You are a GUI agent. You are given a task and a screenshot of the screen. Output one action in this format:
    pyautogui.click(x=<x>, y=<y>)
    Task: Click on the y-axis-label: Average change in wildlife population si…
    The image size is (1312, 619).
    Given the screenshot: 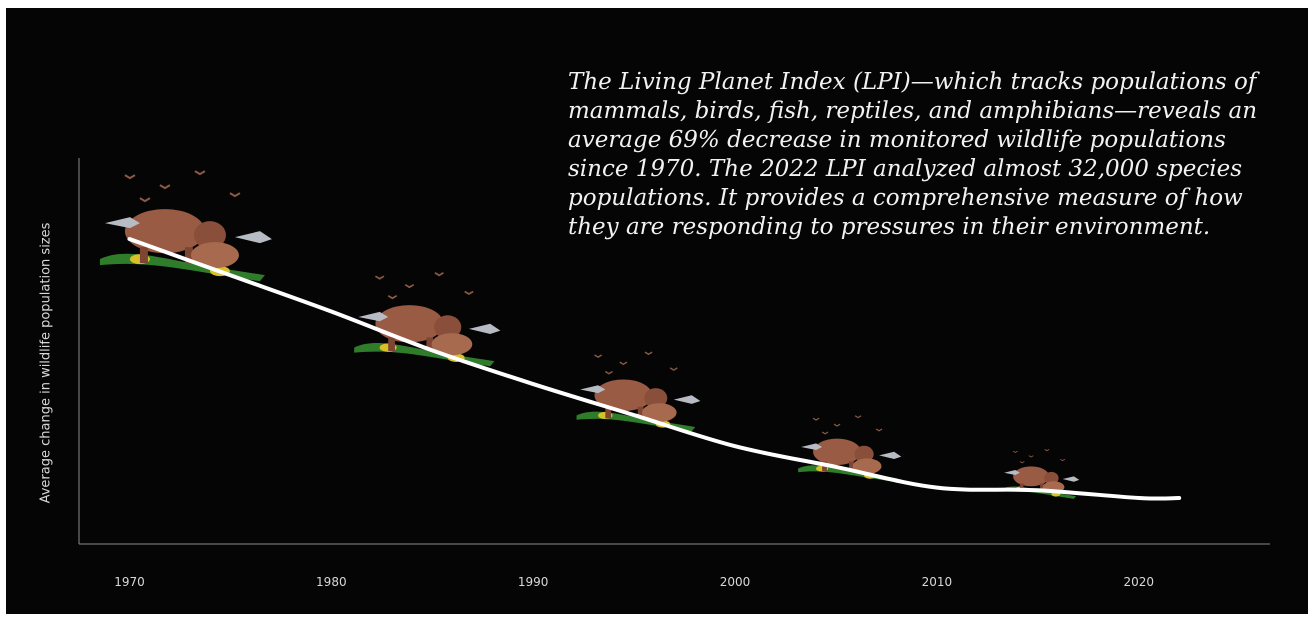 What is the action you would take?
    pyautogui.click(x=46, y=363)
    